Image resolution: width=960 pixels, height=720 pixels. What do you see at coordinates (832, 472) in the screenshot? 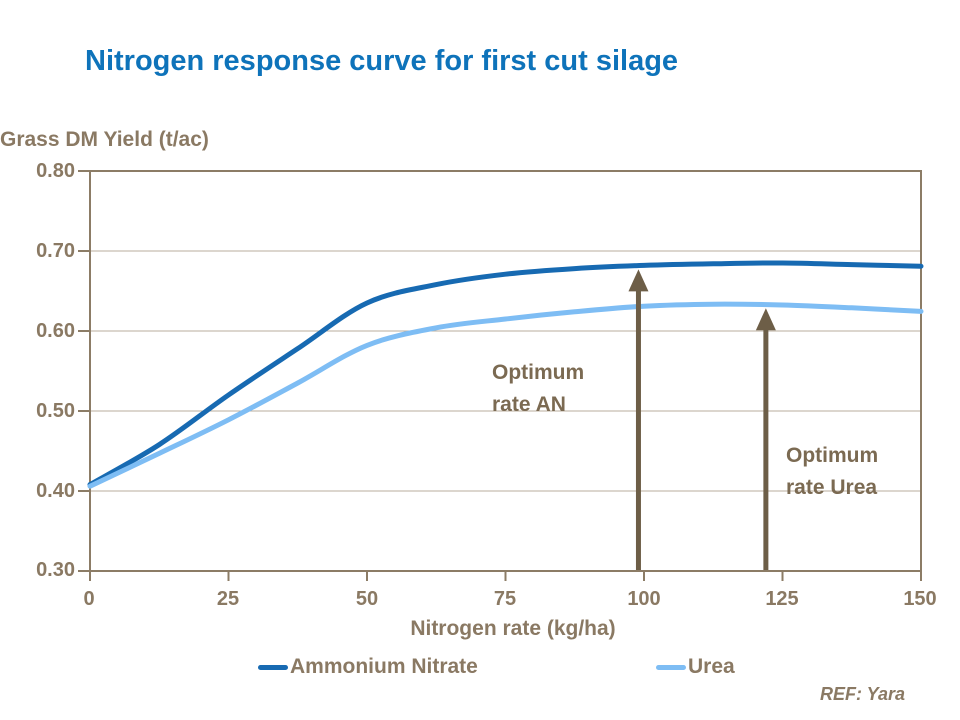
I see `annotation-optimum-rate-urea: Optimum rate Urea` at bounding box center [832, 472].